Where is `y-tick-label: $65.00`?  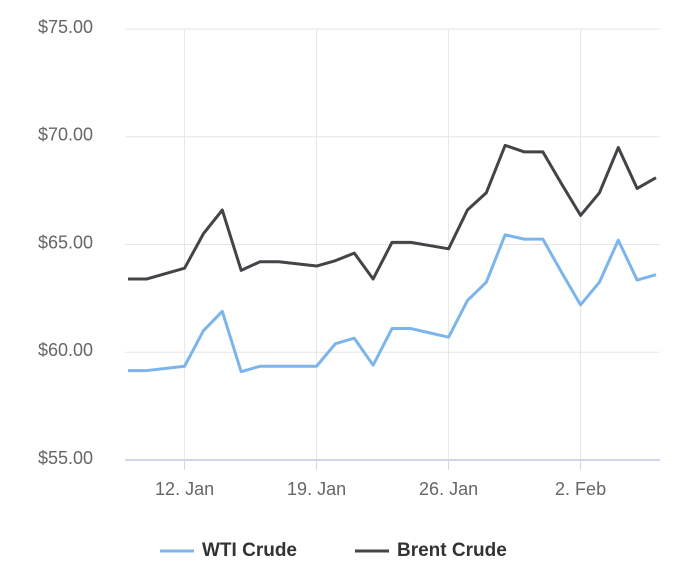
y-tick-label: $65.00 is located at coordinates (65, 242).